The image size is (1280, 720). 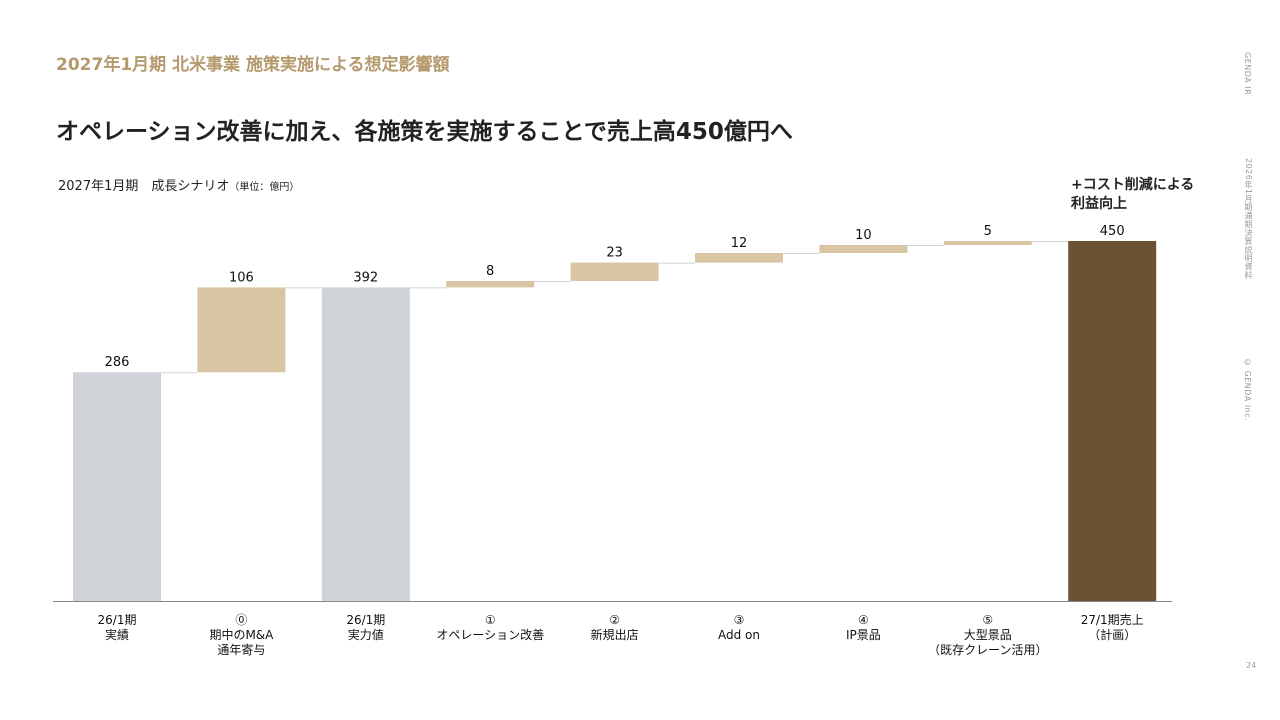 I want to click on data-label-7: 10, so click(x=863, y=235).